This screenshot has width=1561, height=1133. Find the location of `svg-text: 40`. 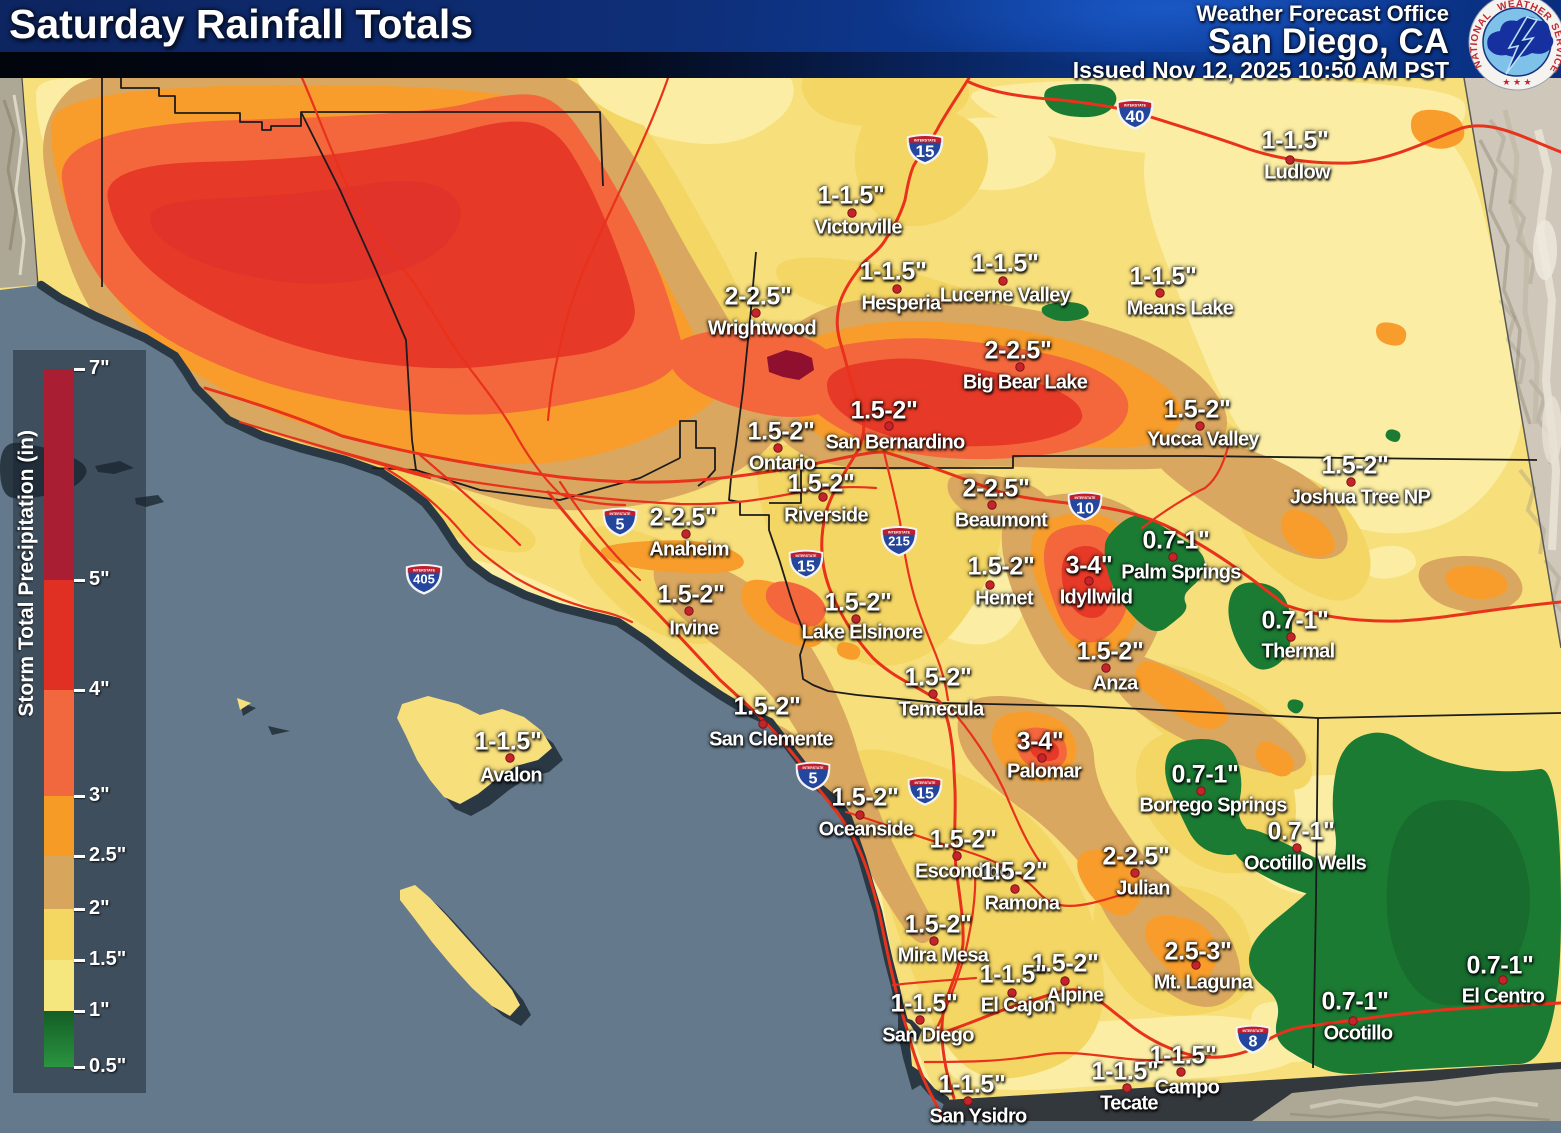

svg-text: 40 is located at coordinates (1135, 116).